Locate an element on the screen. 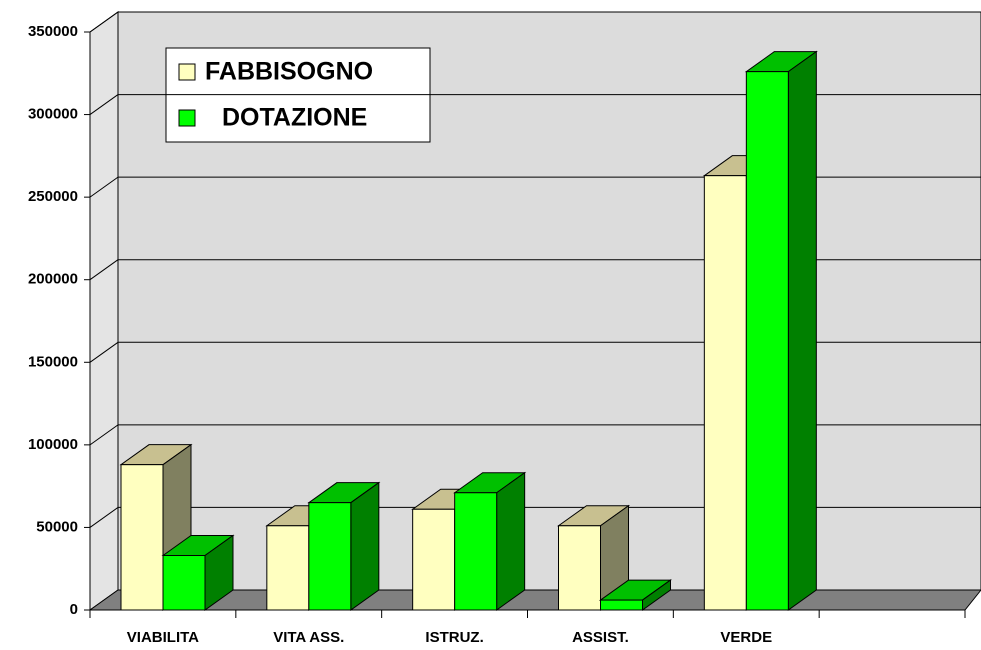 This screenshot has width=981, height=650. y-tick-label: 100000 is located at coordinates (53, 444).